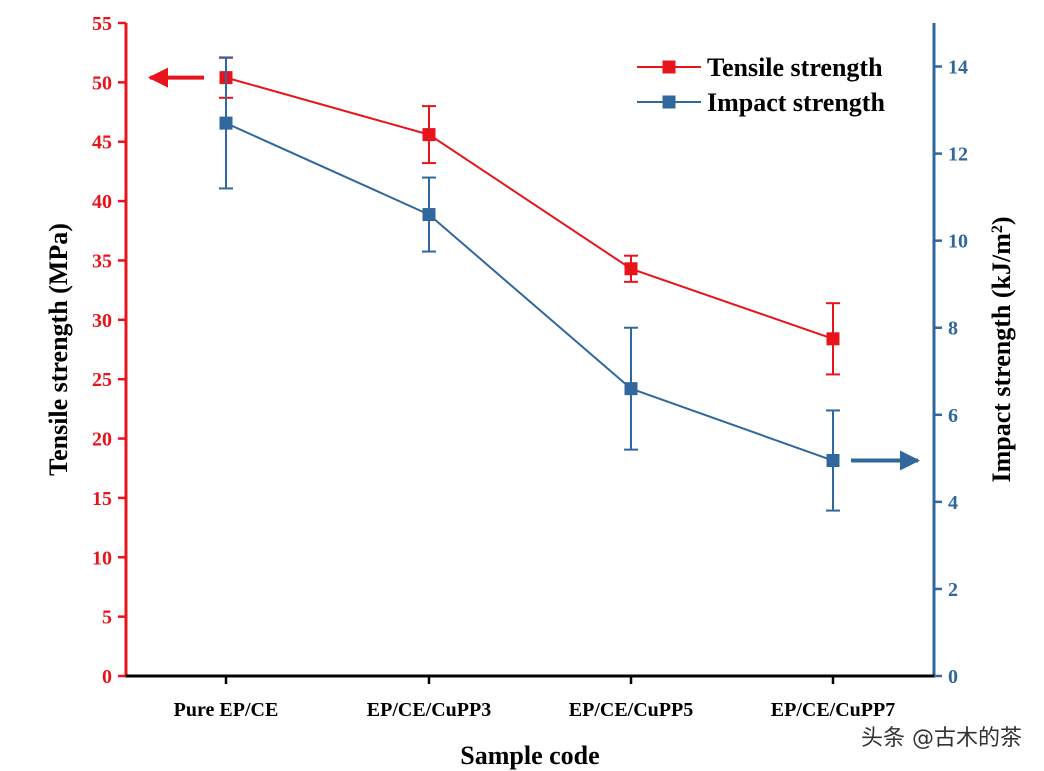 The image size is (1044, 771). Describe the element at coordinates (529, 755) in the screenshot. I see `x-axis-title: Sample code` at that location.